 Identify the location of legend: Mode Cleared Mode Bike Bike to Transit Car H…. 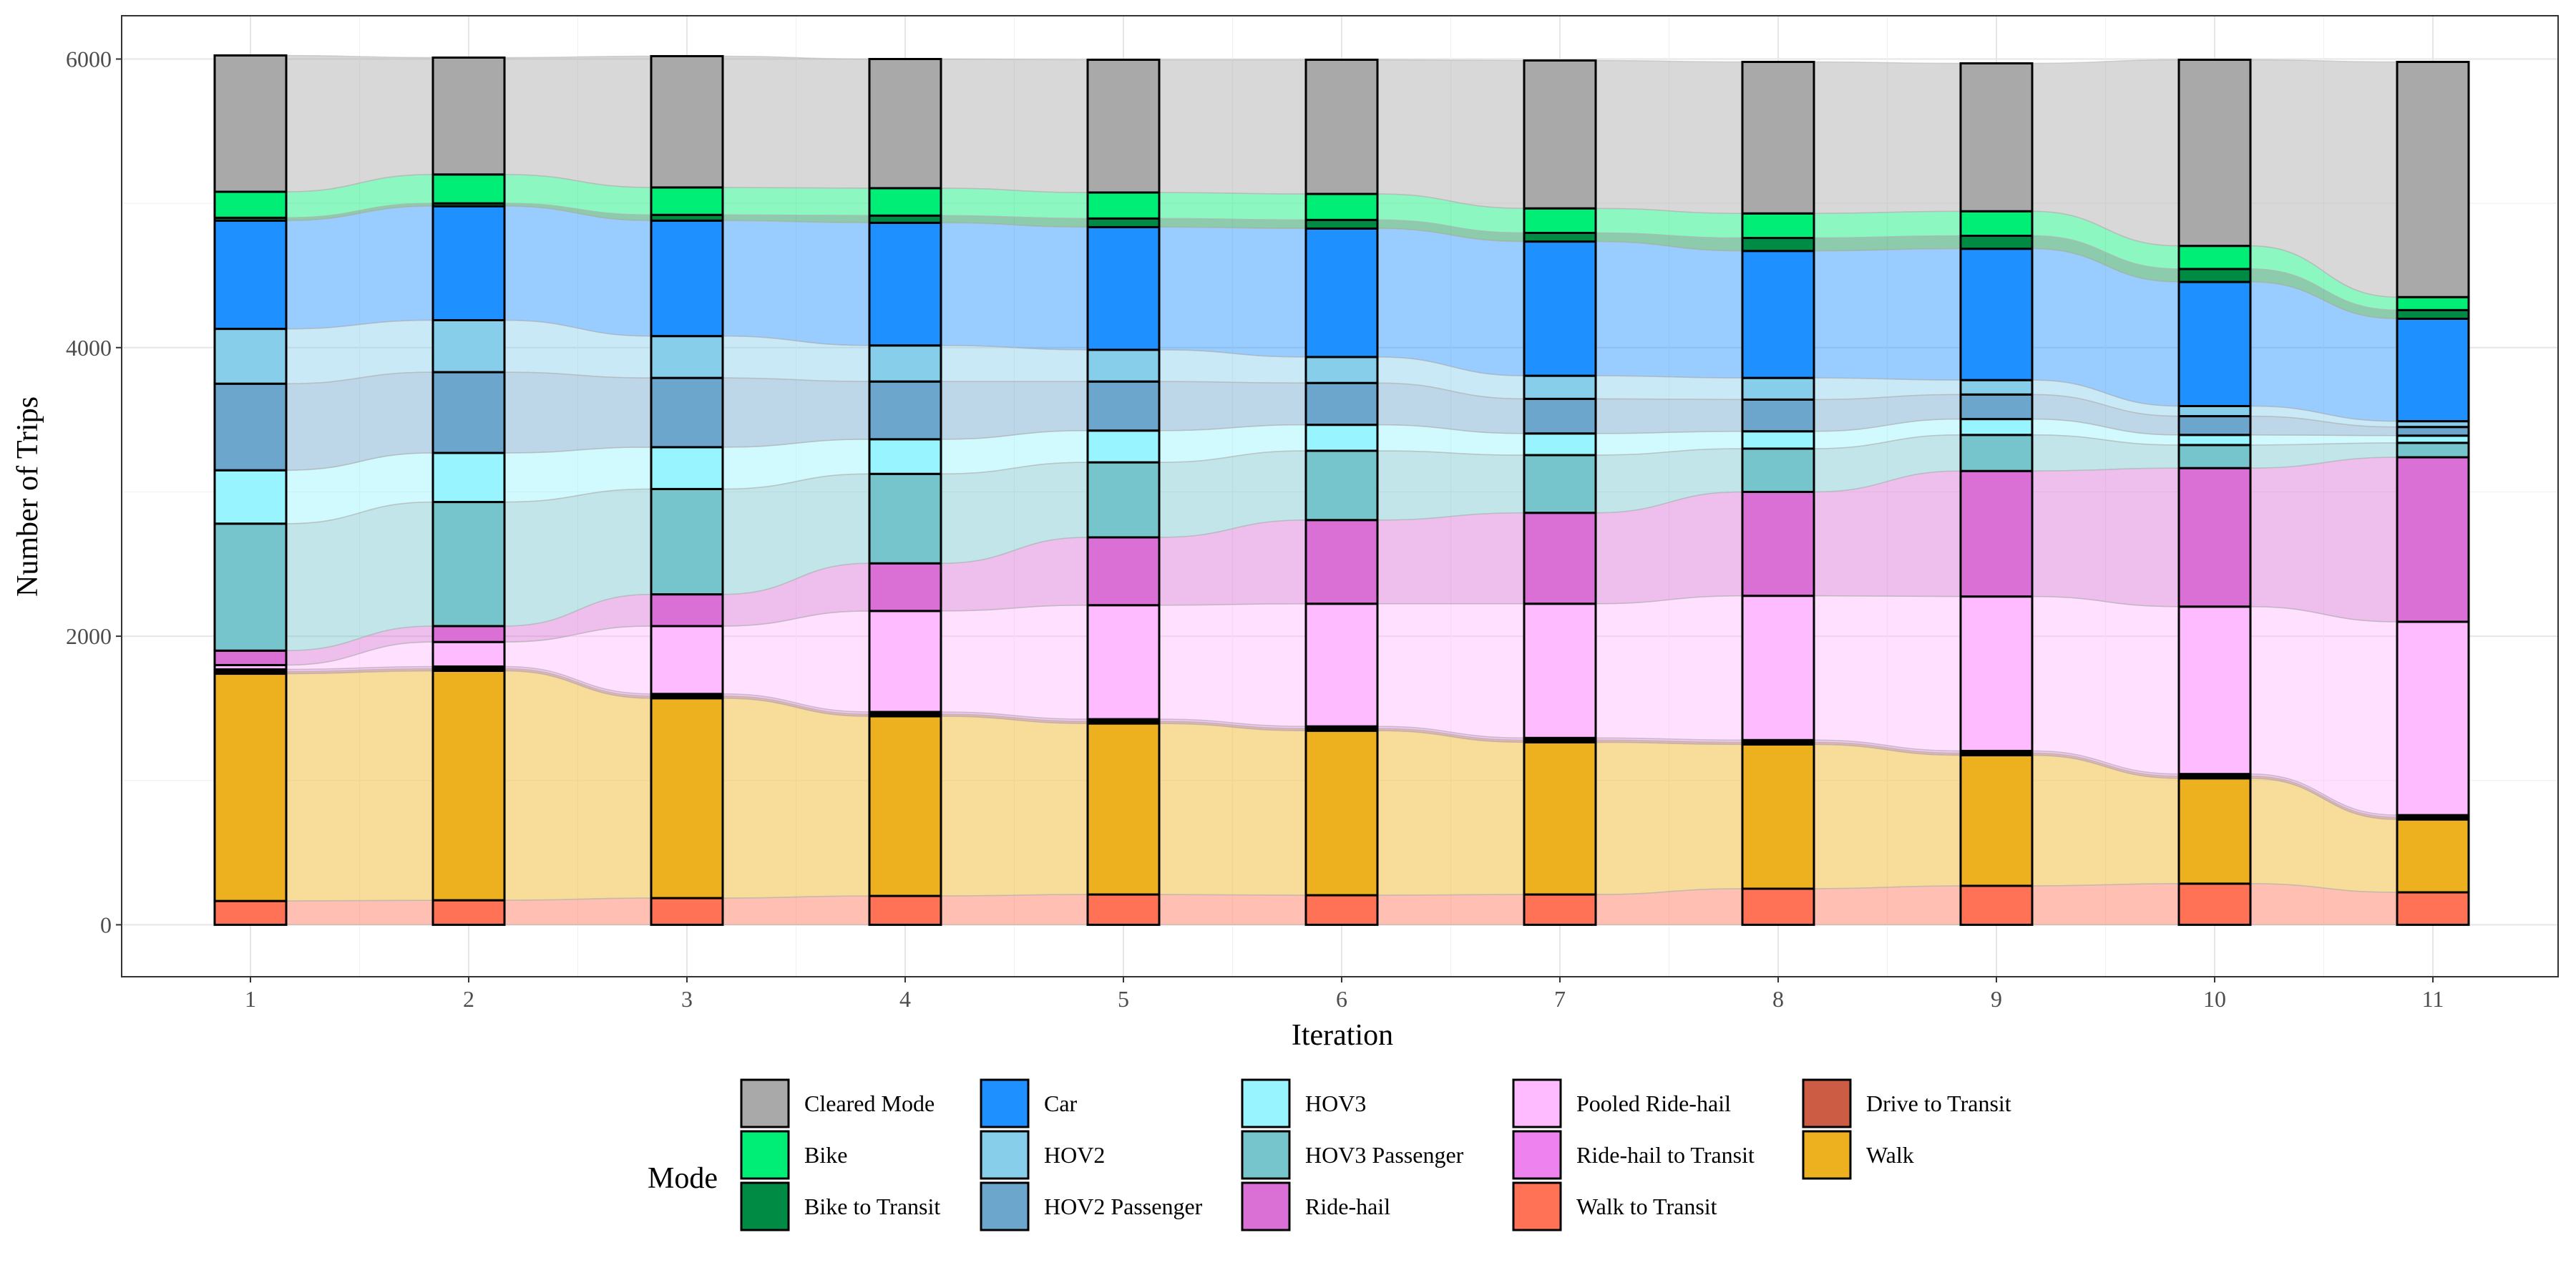
(1329, 1154).